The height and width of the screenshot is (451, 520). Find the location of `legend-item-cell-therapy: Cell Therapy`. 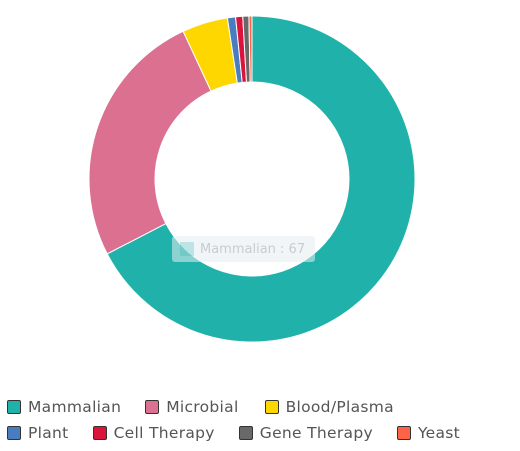

legend-item-cell-therapy: Cell Therapy is located at coordinates (153, 433).